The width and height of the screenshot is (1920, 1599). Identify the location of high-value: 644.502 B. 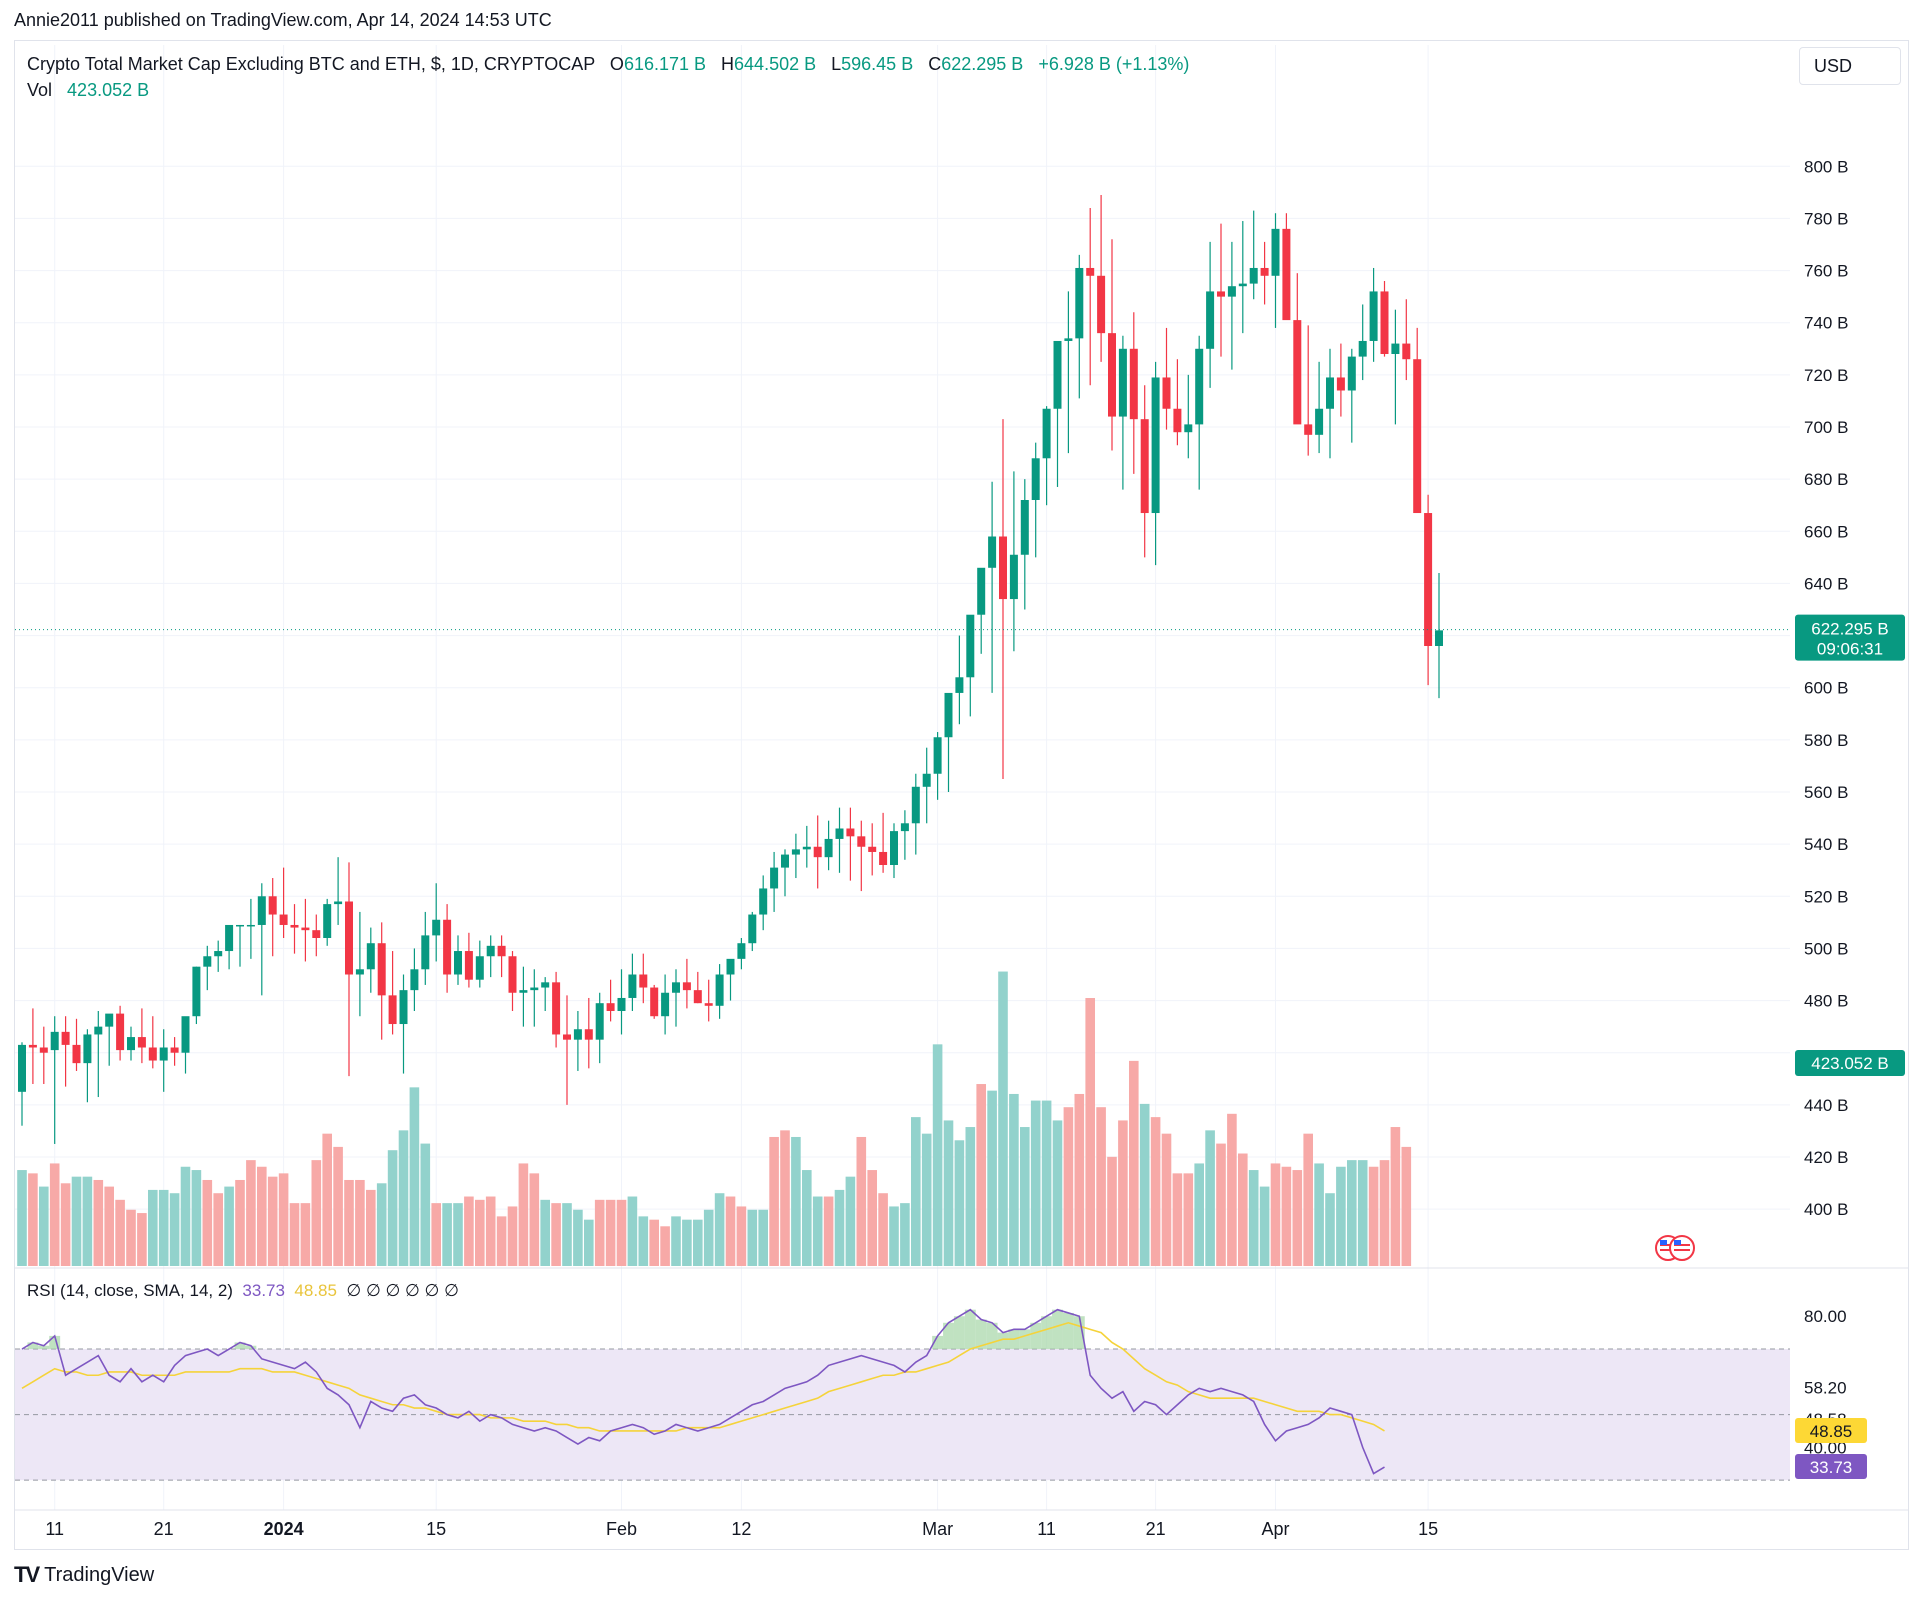
(775, 64).